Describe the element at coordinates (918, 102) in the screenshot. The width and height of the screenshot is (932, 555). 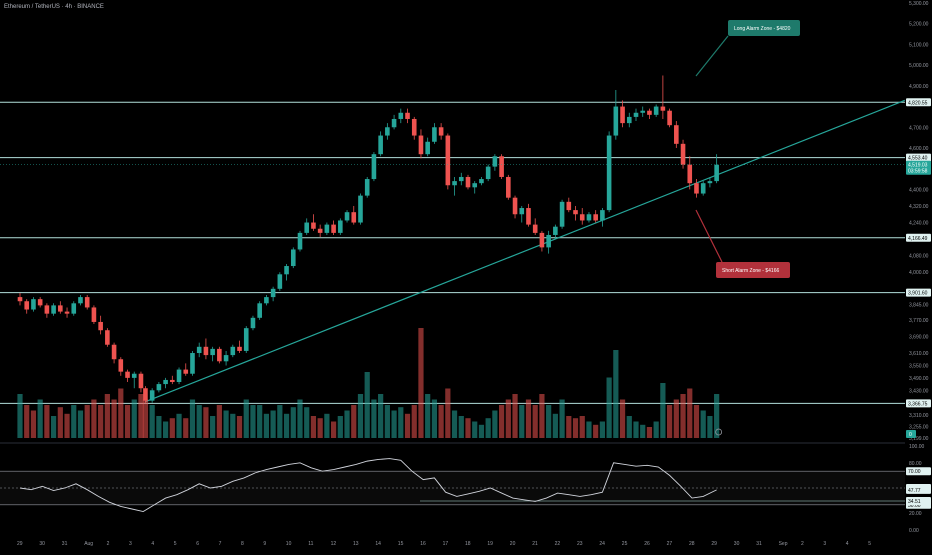
I see `level-4820-tag` at that location.